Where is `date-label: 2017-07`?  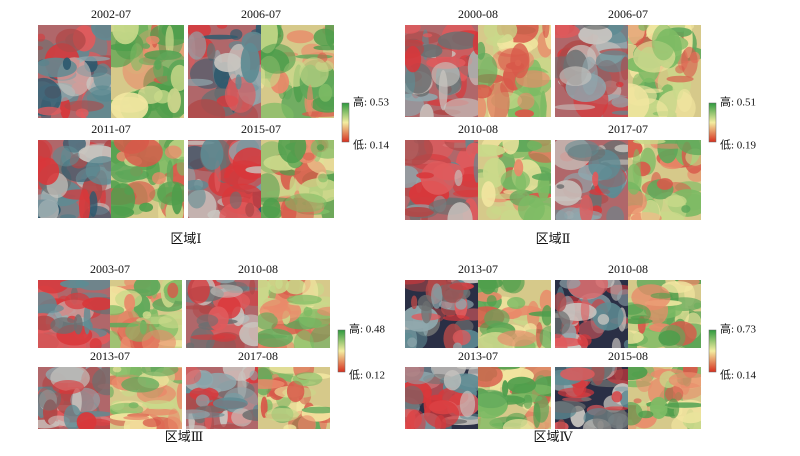 date-label: 2017-07 is located at coordinates (628, 129).